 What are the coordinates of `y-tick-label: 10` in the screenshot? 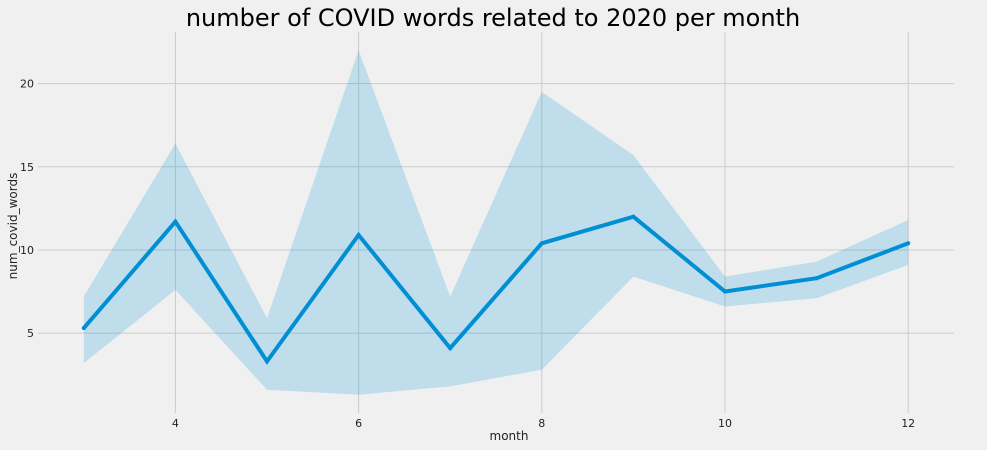 It's located at (27, 250).